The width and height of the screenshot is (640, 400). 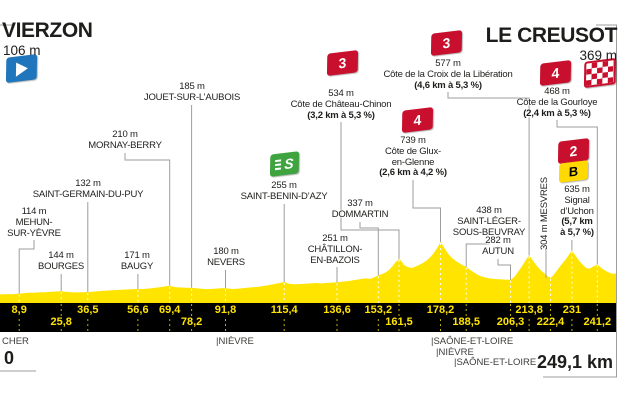 What do you see at coordinates (597, 322) in the screenshot?
I see `km-tick-label: 241,2` at bounding box center [597, 322].